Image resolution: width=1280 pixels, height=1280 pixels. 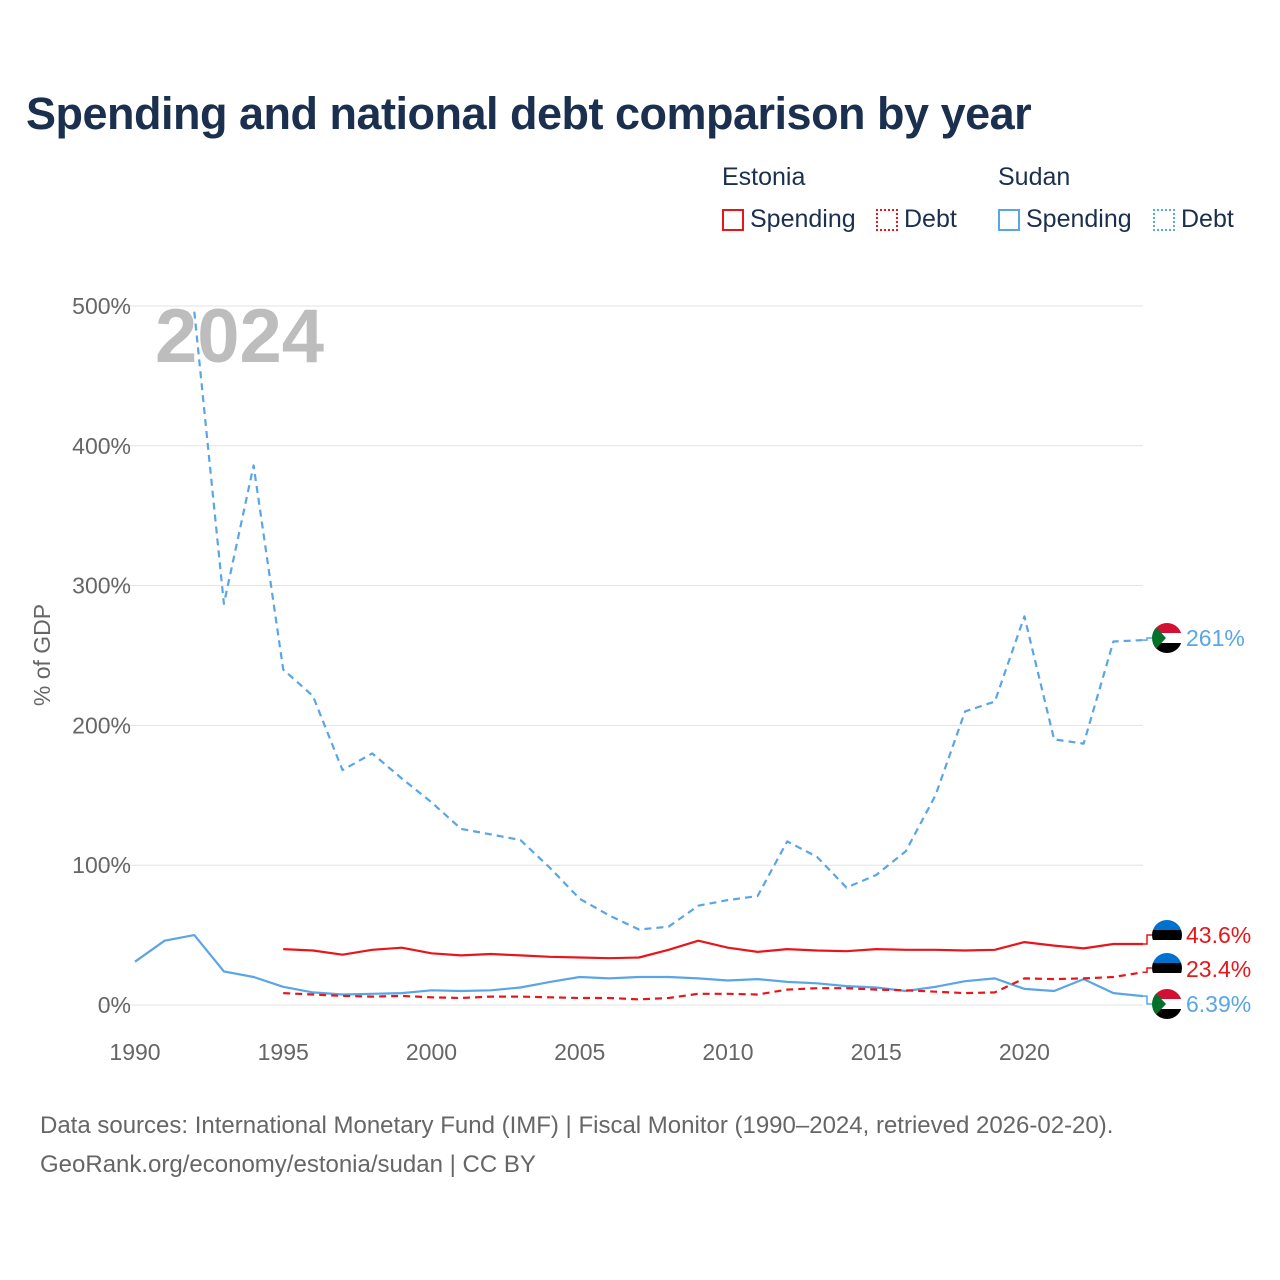 I want to click on end-label-connectors, so click(x=1147, y=821).